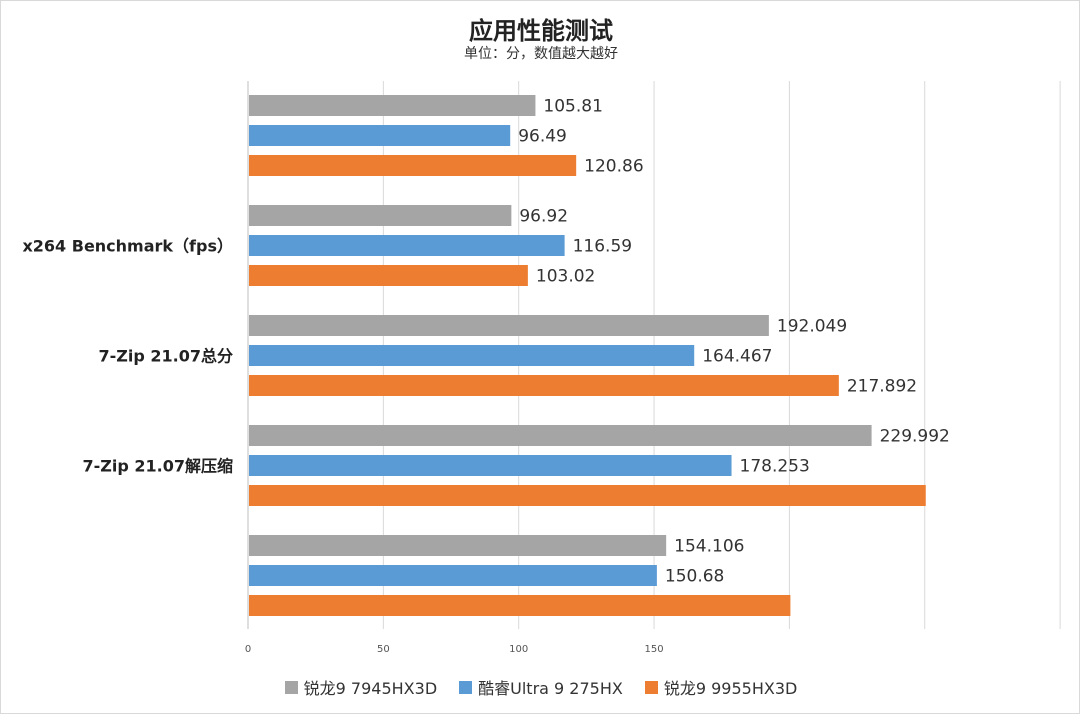 The image size is (1080, 715). What do you see at coordinates (730, 688) in the screenshot?
I see `legend-label: 锐龙9 9955HX3D` at bounding box center [730, 688].